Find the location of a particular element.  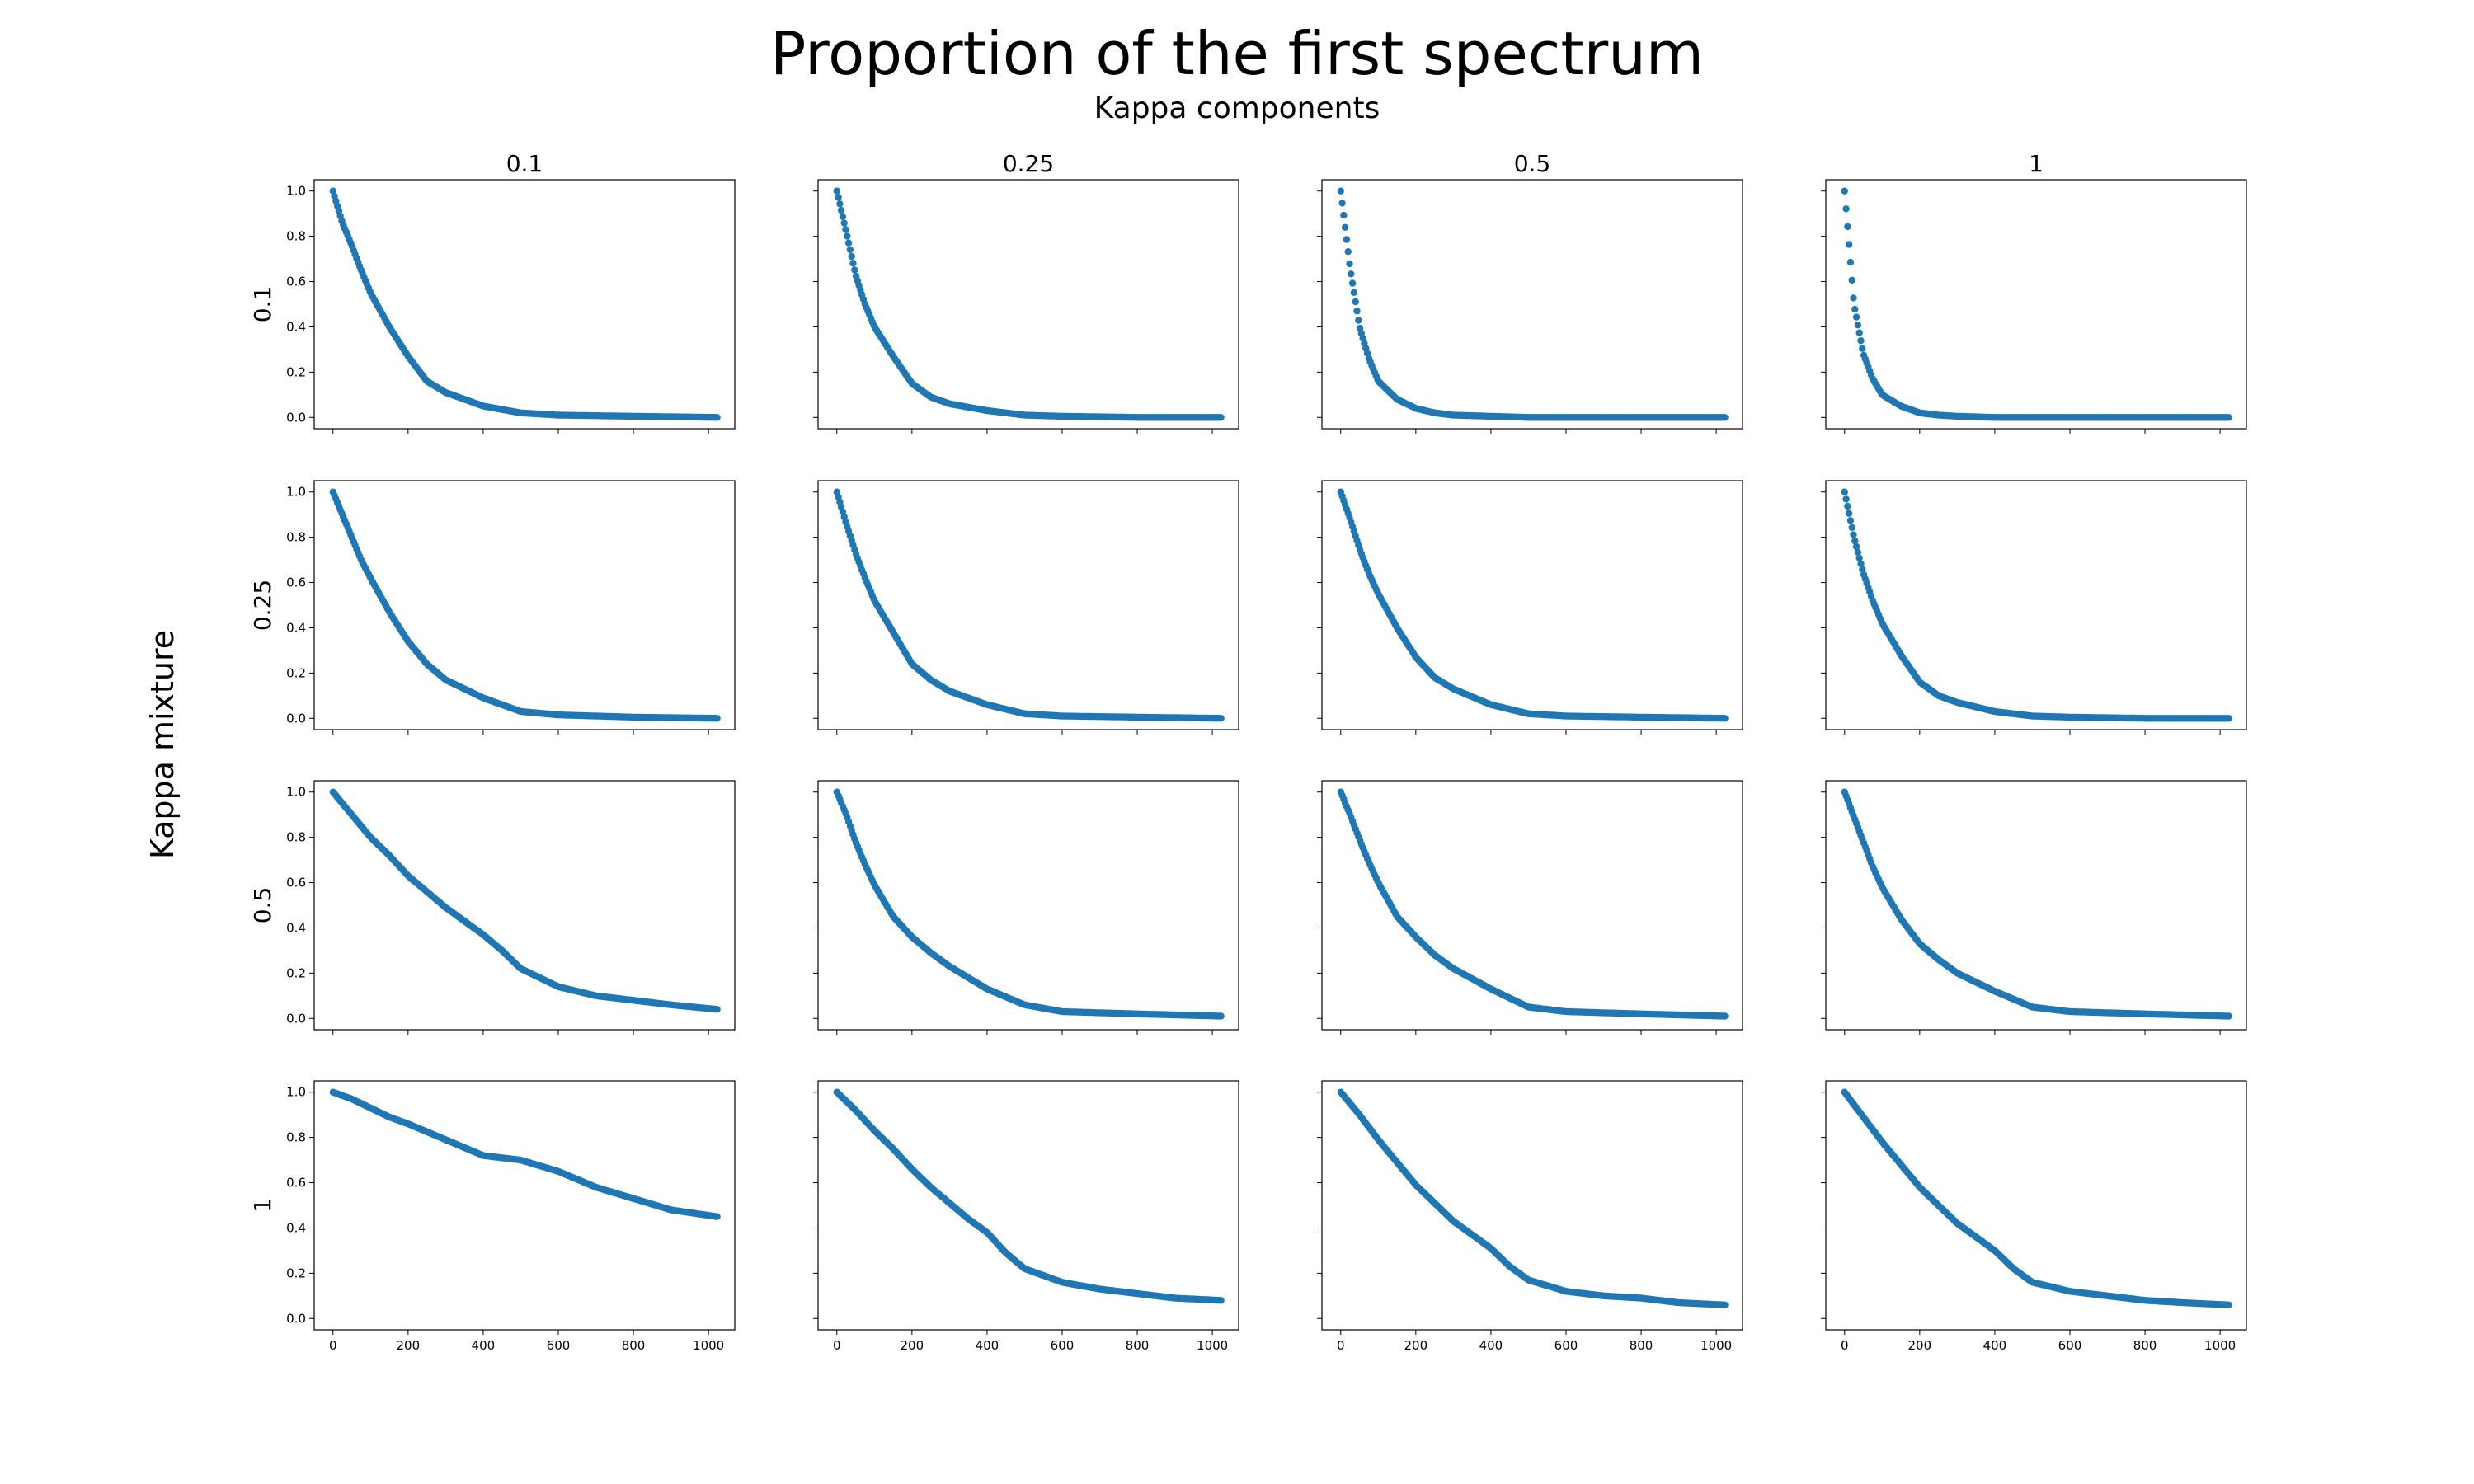

figure-subtitle: Kappa components is located at coordinates (1237, 108).